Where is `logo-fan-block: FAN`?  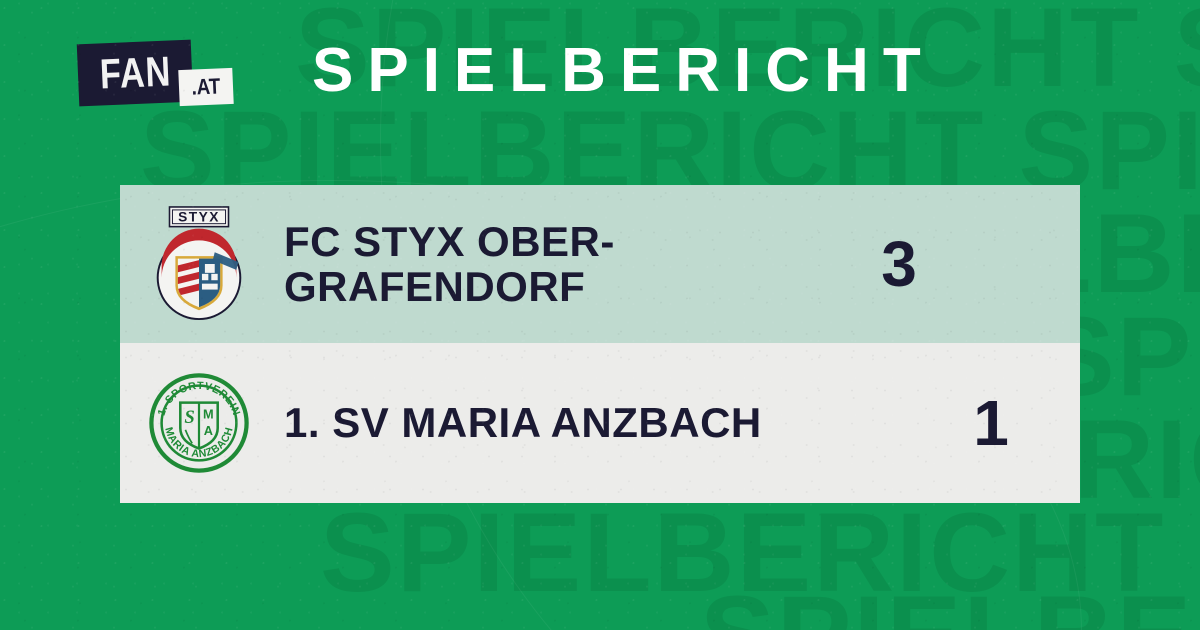
logo-fan-block: FAN is located at coordinates (135, 73).